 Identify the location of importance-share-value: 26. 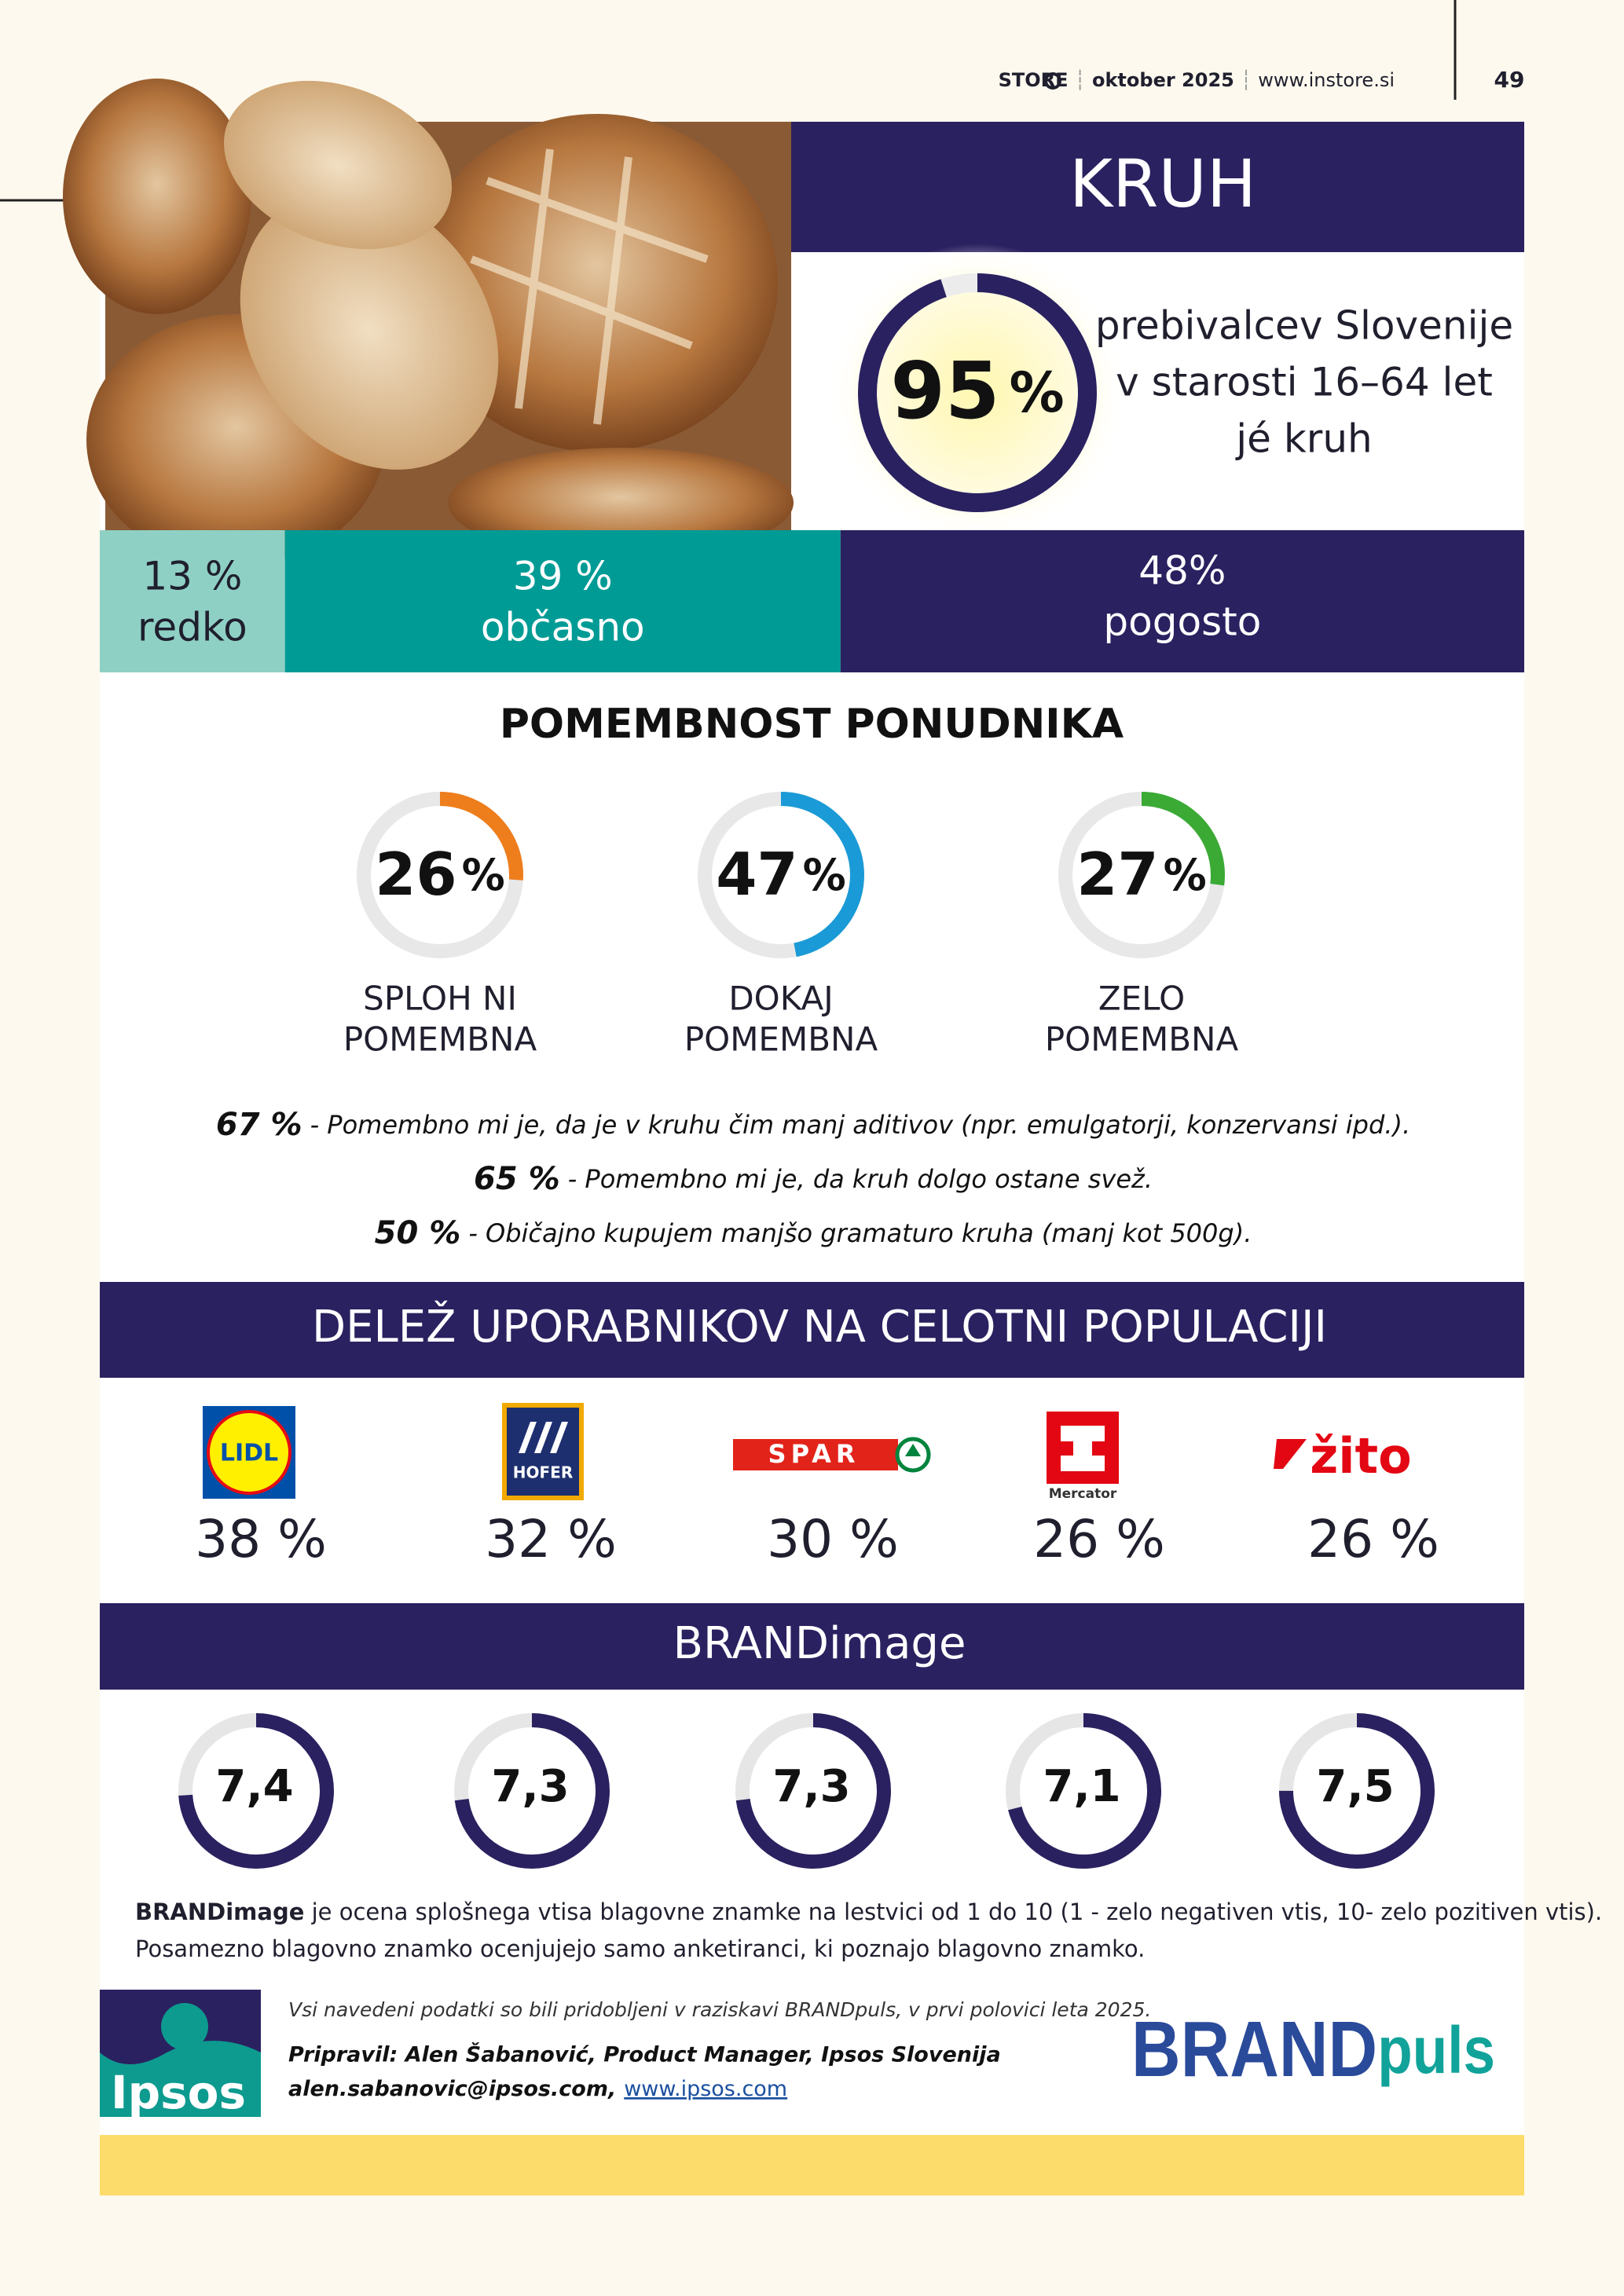
(415, 874).